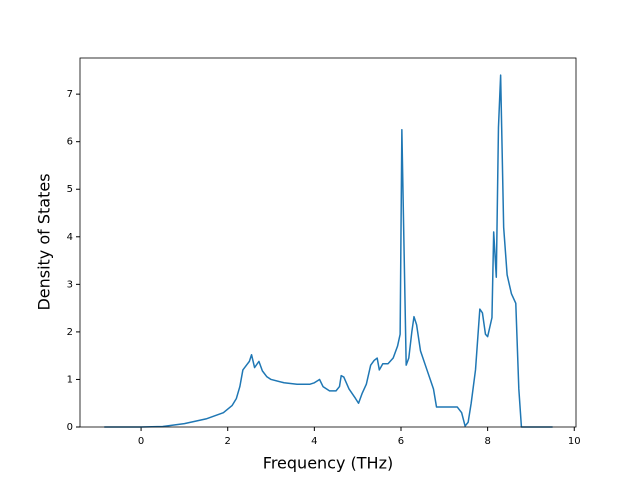  What do you see at coordinates (328, 463) in the screenshot?
I see `x-axis-label: Frequency (THz)` at bounding box center [328, 463].